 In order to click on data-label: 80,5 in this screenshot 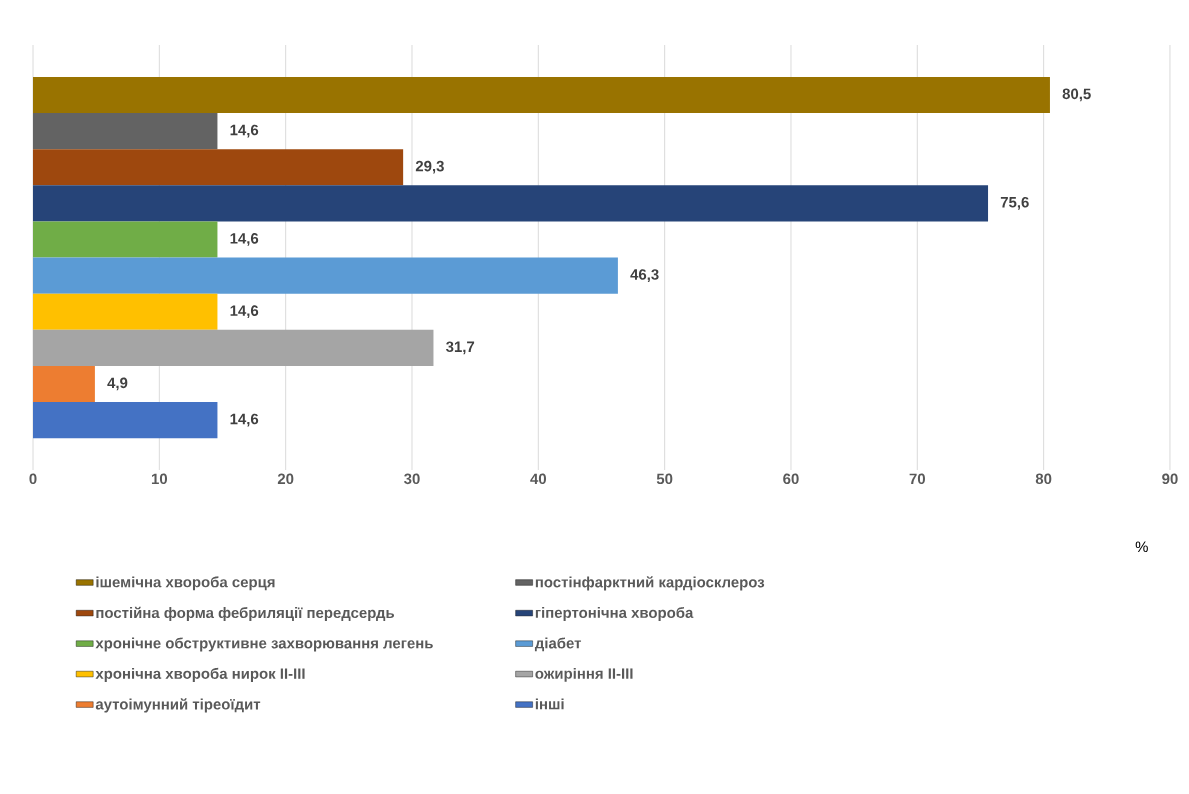, I will do `click(1076, 95)`.